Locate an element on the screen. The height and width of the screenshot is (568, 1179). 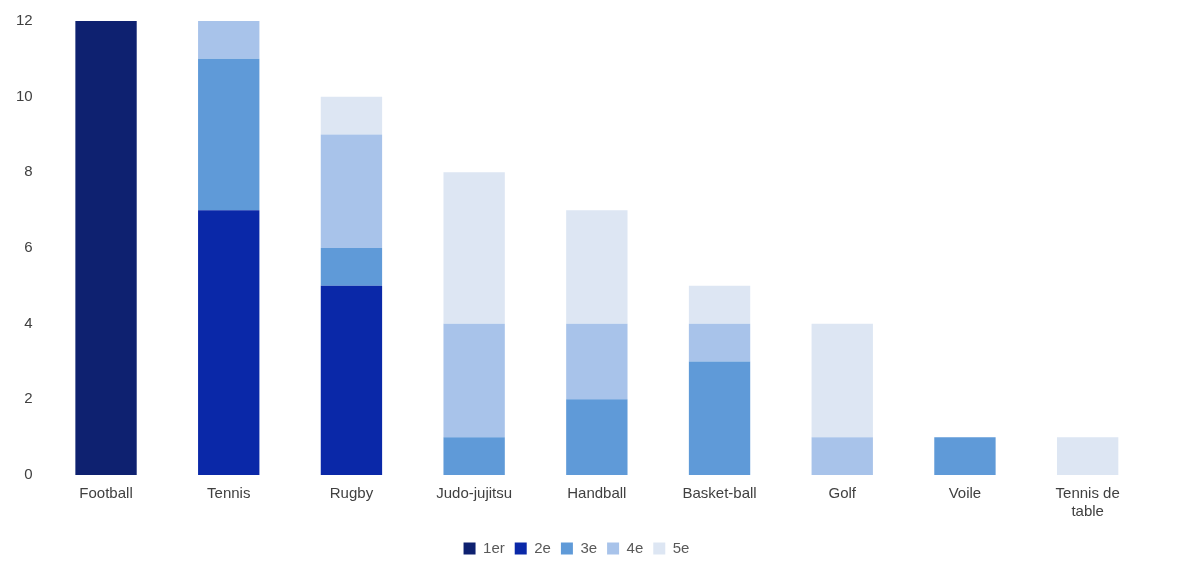
x-tick-label: Football is located at coordinates (106, 493).